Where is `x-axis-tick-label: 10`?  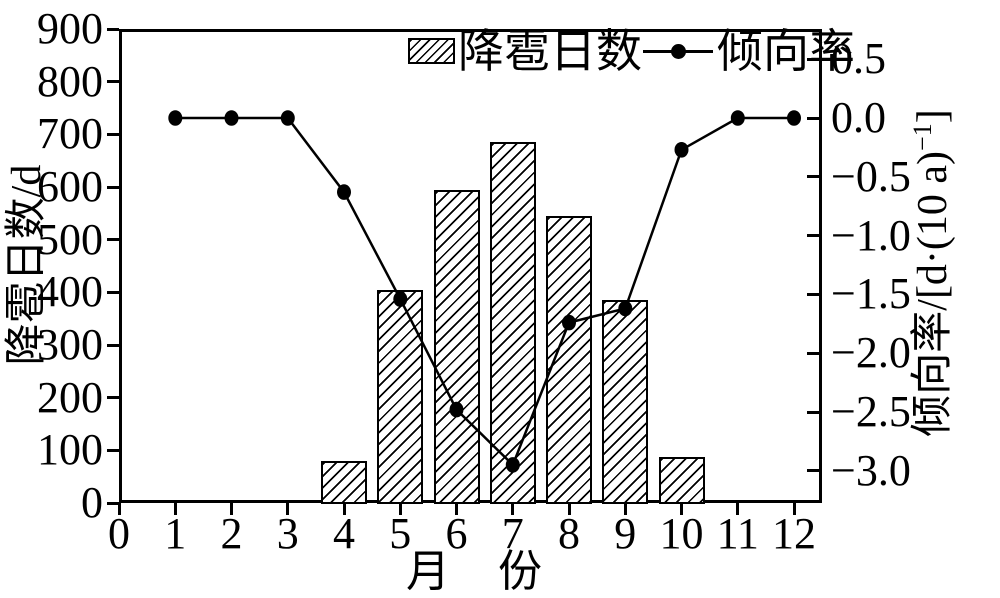 x-axis-tick-label: 10 is located at coordinates (681, 533).